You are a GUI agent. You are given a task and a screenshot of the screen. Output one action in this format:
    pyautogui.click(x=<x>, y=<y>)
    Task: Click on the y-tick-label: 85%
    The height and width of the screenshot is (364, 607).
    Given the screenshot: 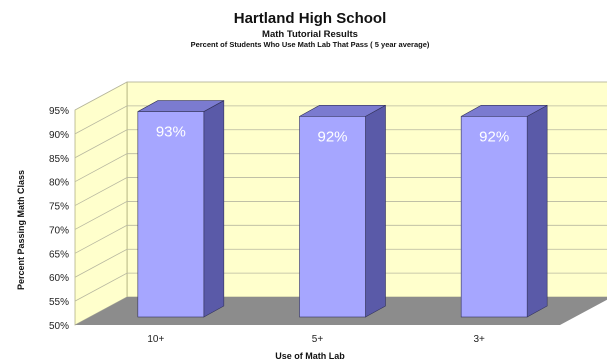 What is the action you would take?
    pyautogui.click(x=59, y=159)
    